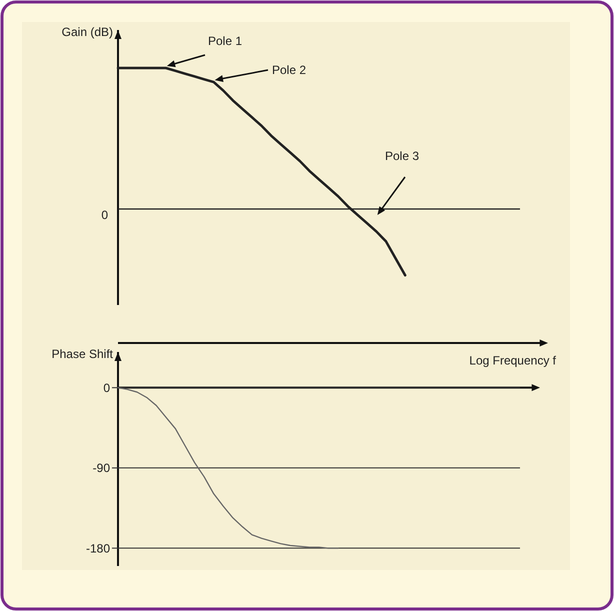  What do you see at coordinates (289, 70) in the screenshot?
I see `annotation: Pole 2` at bounding box center [289, 70].